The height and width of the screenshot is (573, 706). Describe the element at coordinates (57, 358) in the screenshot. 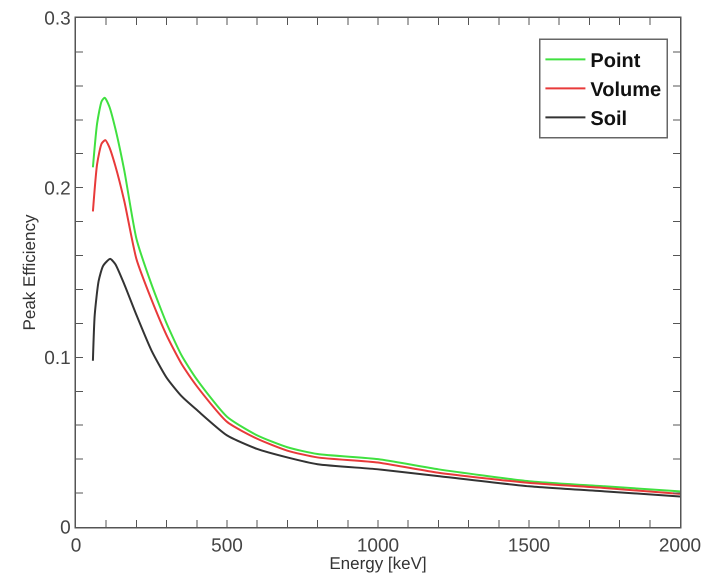

I see `y-tick-label: 0.1` at that location.